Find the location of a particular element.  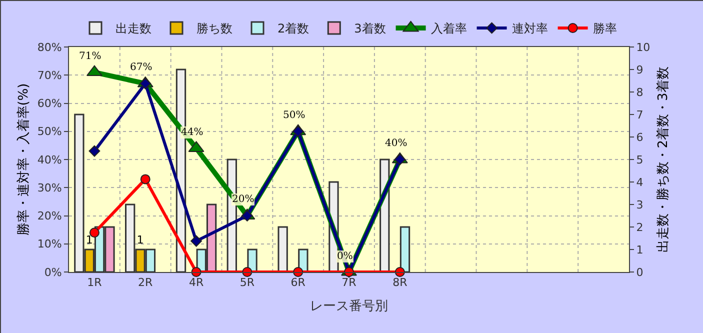

x-tick-label: 2R is located at coordinates (146, 283).